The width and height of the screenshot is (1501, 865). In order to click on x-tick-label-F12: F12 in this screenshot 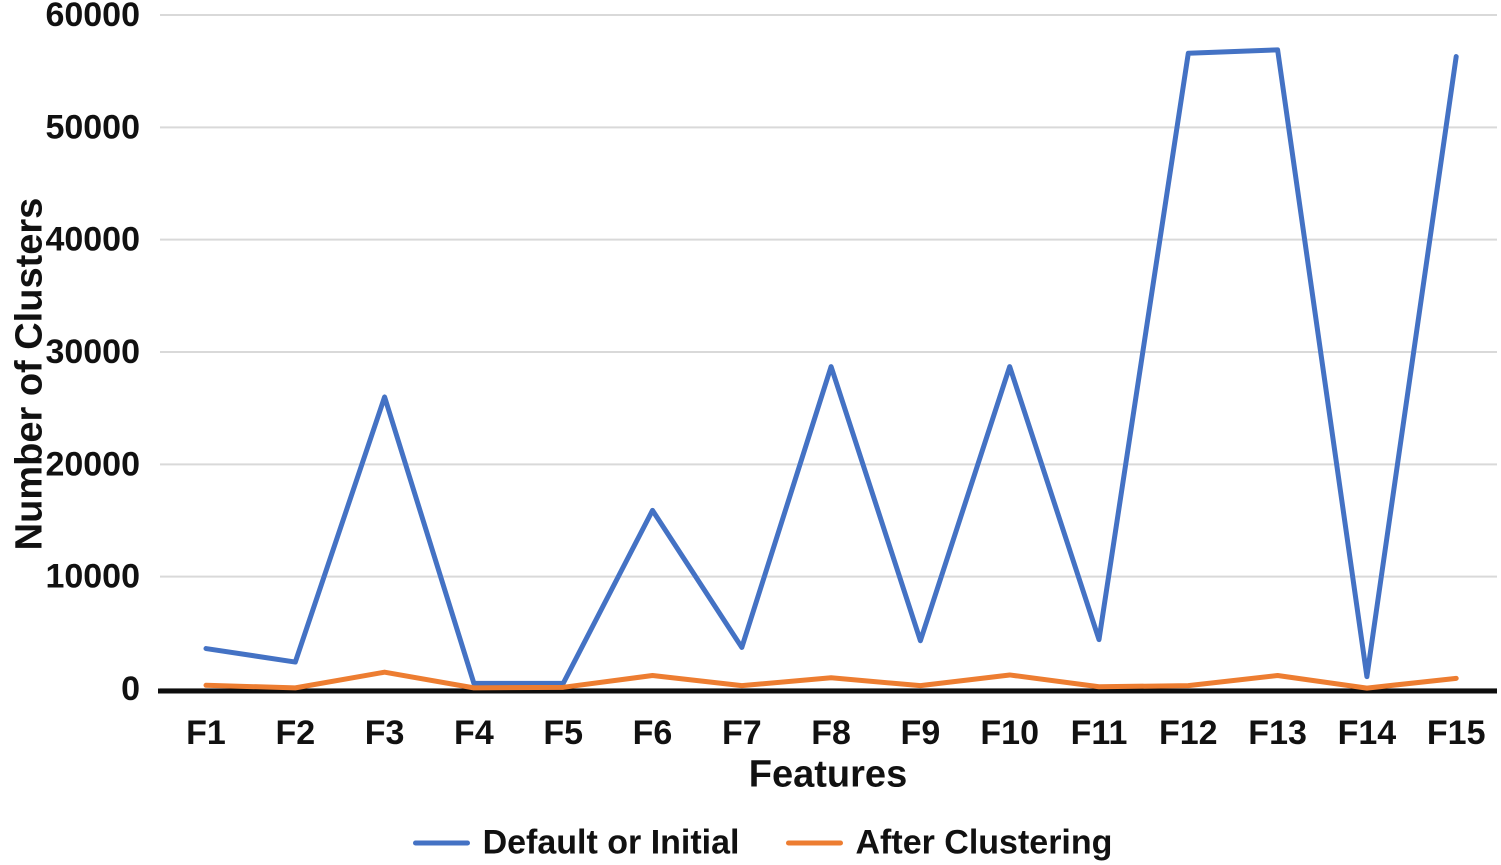, I will do `click(1188, 733)`.